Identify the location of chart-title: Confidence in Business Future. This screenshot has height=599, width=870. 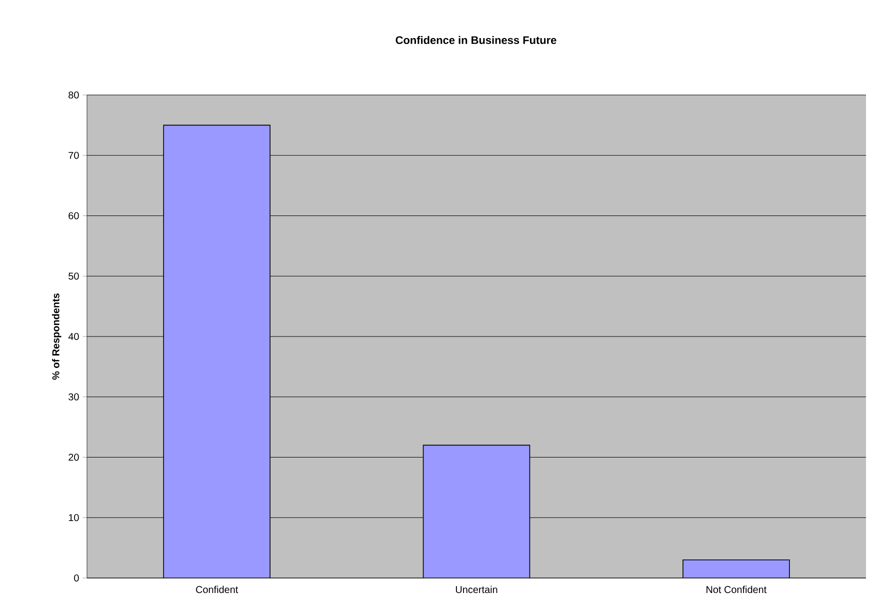
(476, 40).